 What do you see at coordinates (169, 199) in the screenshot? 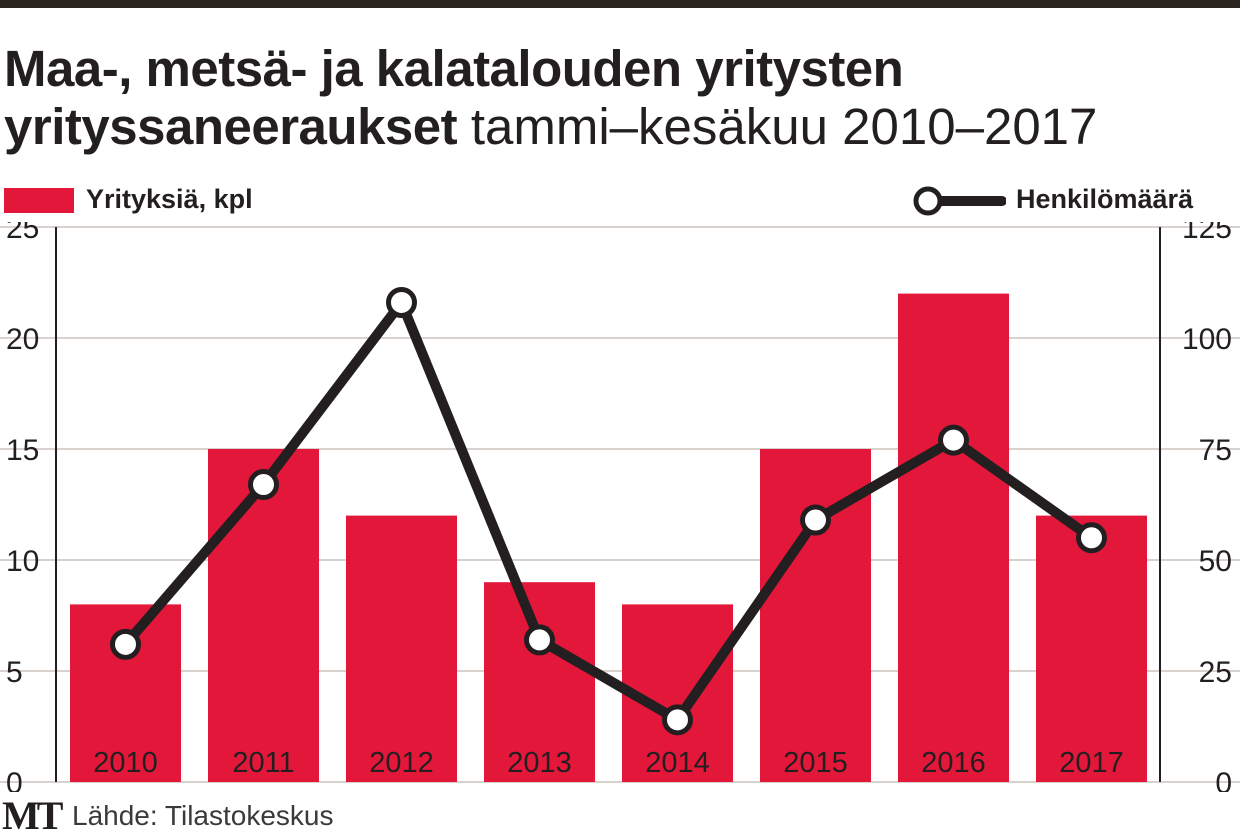
I see `legend-bar-label: Yrityksiä, kpl` at bounding box center [169, 199].